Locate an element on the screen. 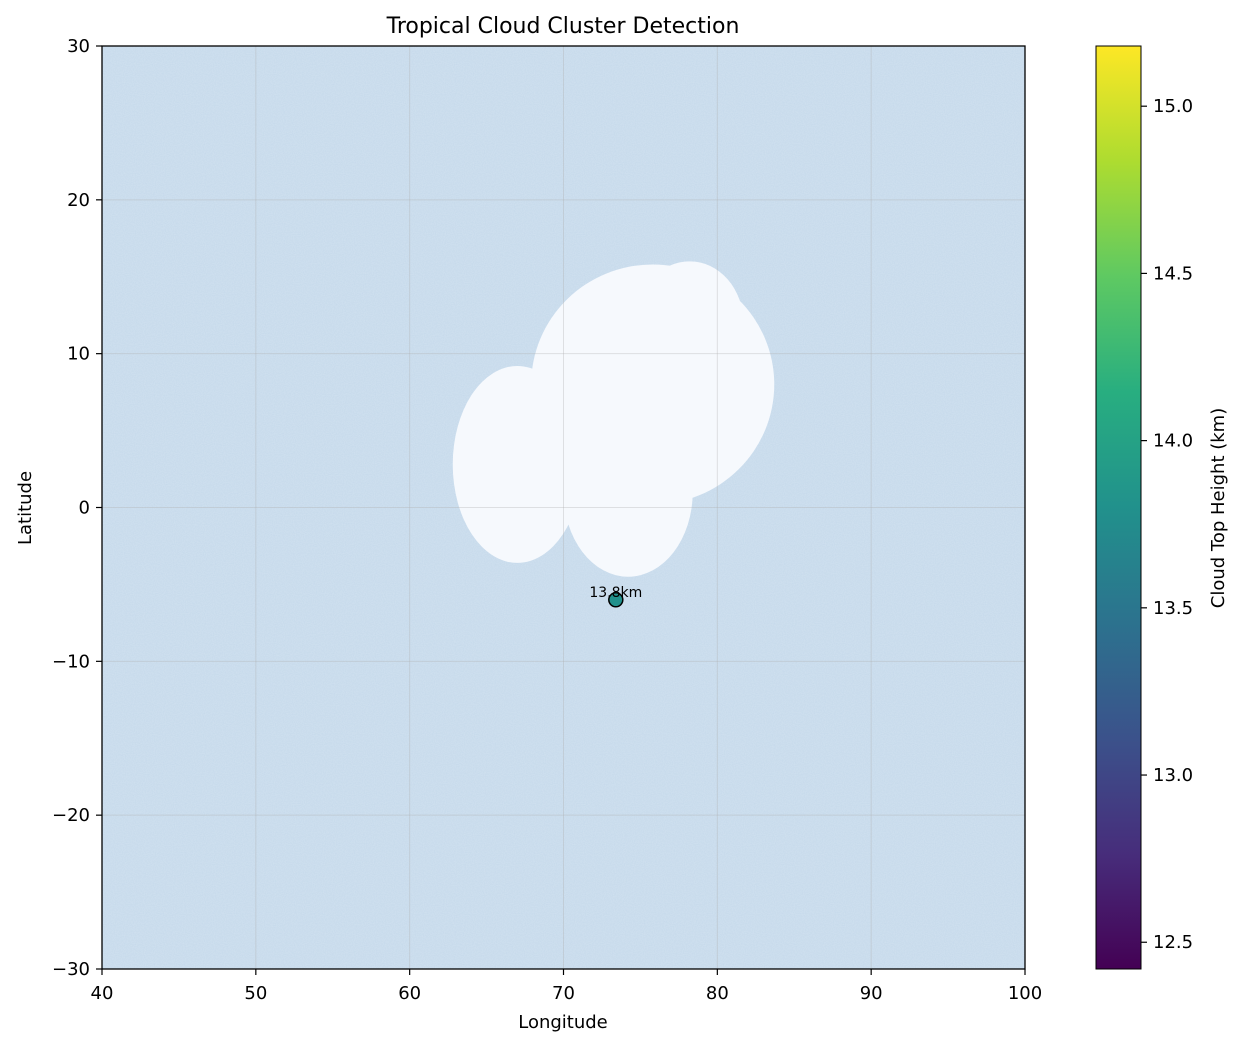 This screenshot has width=1246, height=1048. cloud-blobs is located at coordinates (613, 419).